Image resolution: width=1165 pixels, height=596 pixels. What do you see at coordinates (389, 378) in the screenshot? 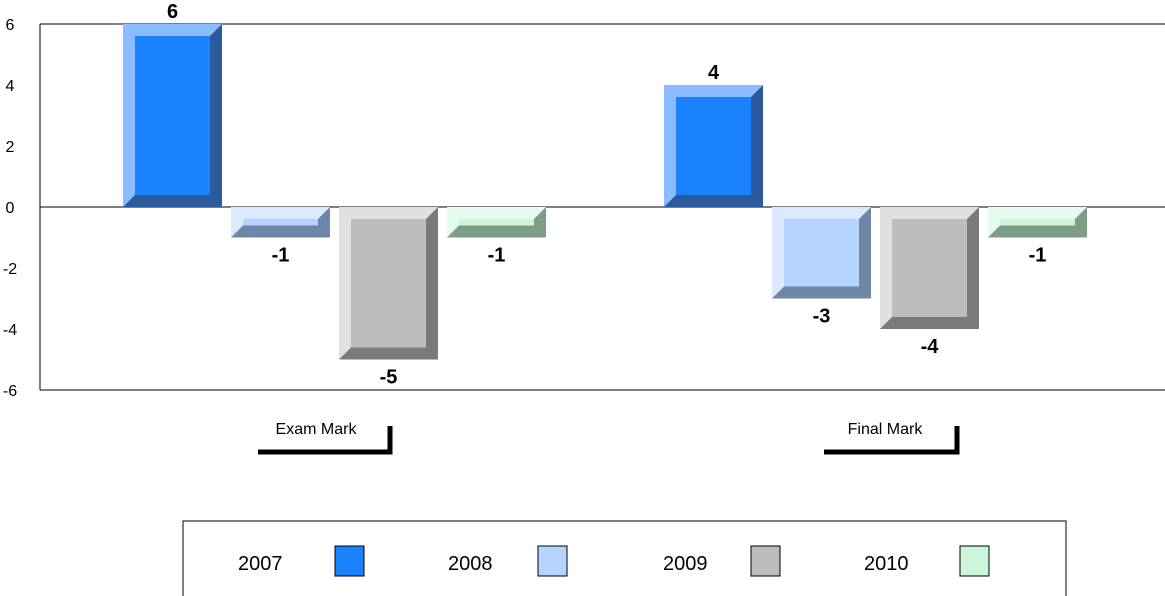
I see `bar-value-label: -5` at bounding box center [389, 378].